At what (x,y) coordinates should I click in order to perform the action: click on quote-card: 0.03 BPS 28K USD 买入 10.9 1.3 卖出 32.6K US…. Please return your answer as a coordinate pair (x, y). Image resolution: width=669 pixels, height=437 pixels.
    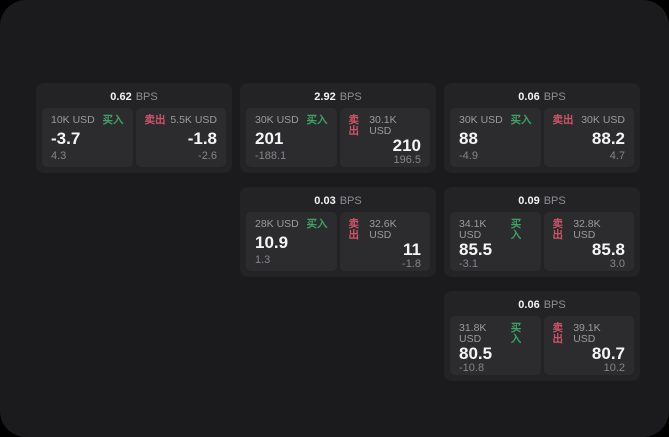
    Looking at the image, I should click on (338, 232).